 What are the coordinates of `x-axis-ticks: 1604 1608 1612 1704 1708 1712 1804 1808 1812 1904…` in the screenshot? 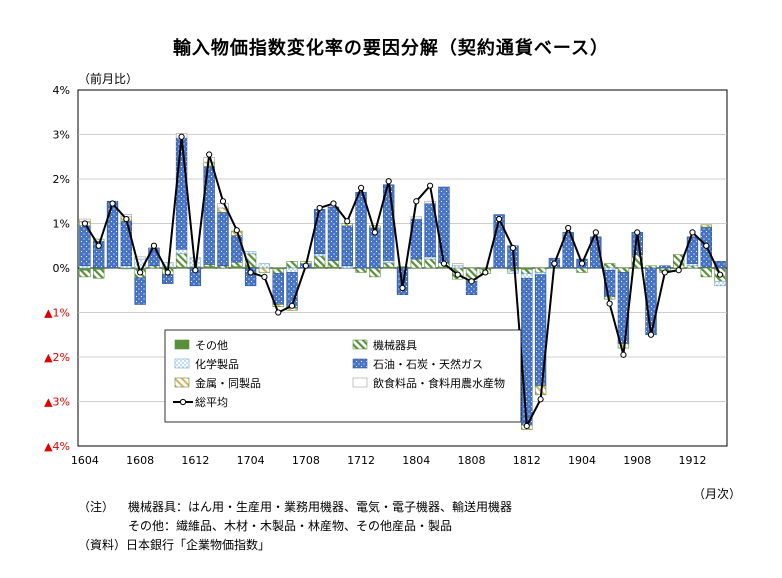 It's located at (389, 460).